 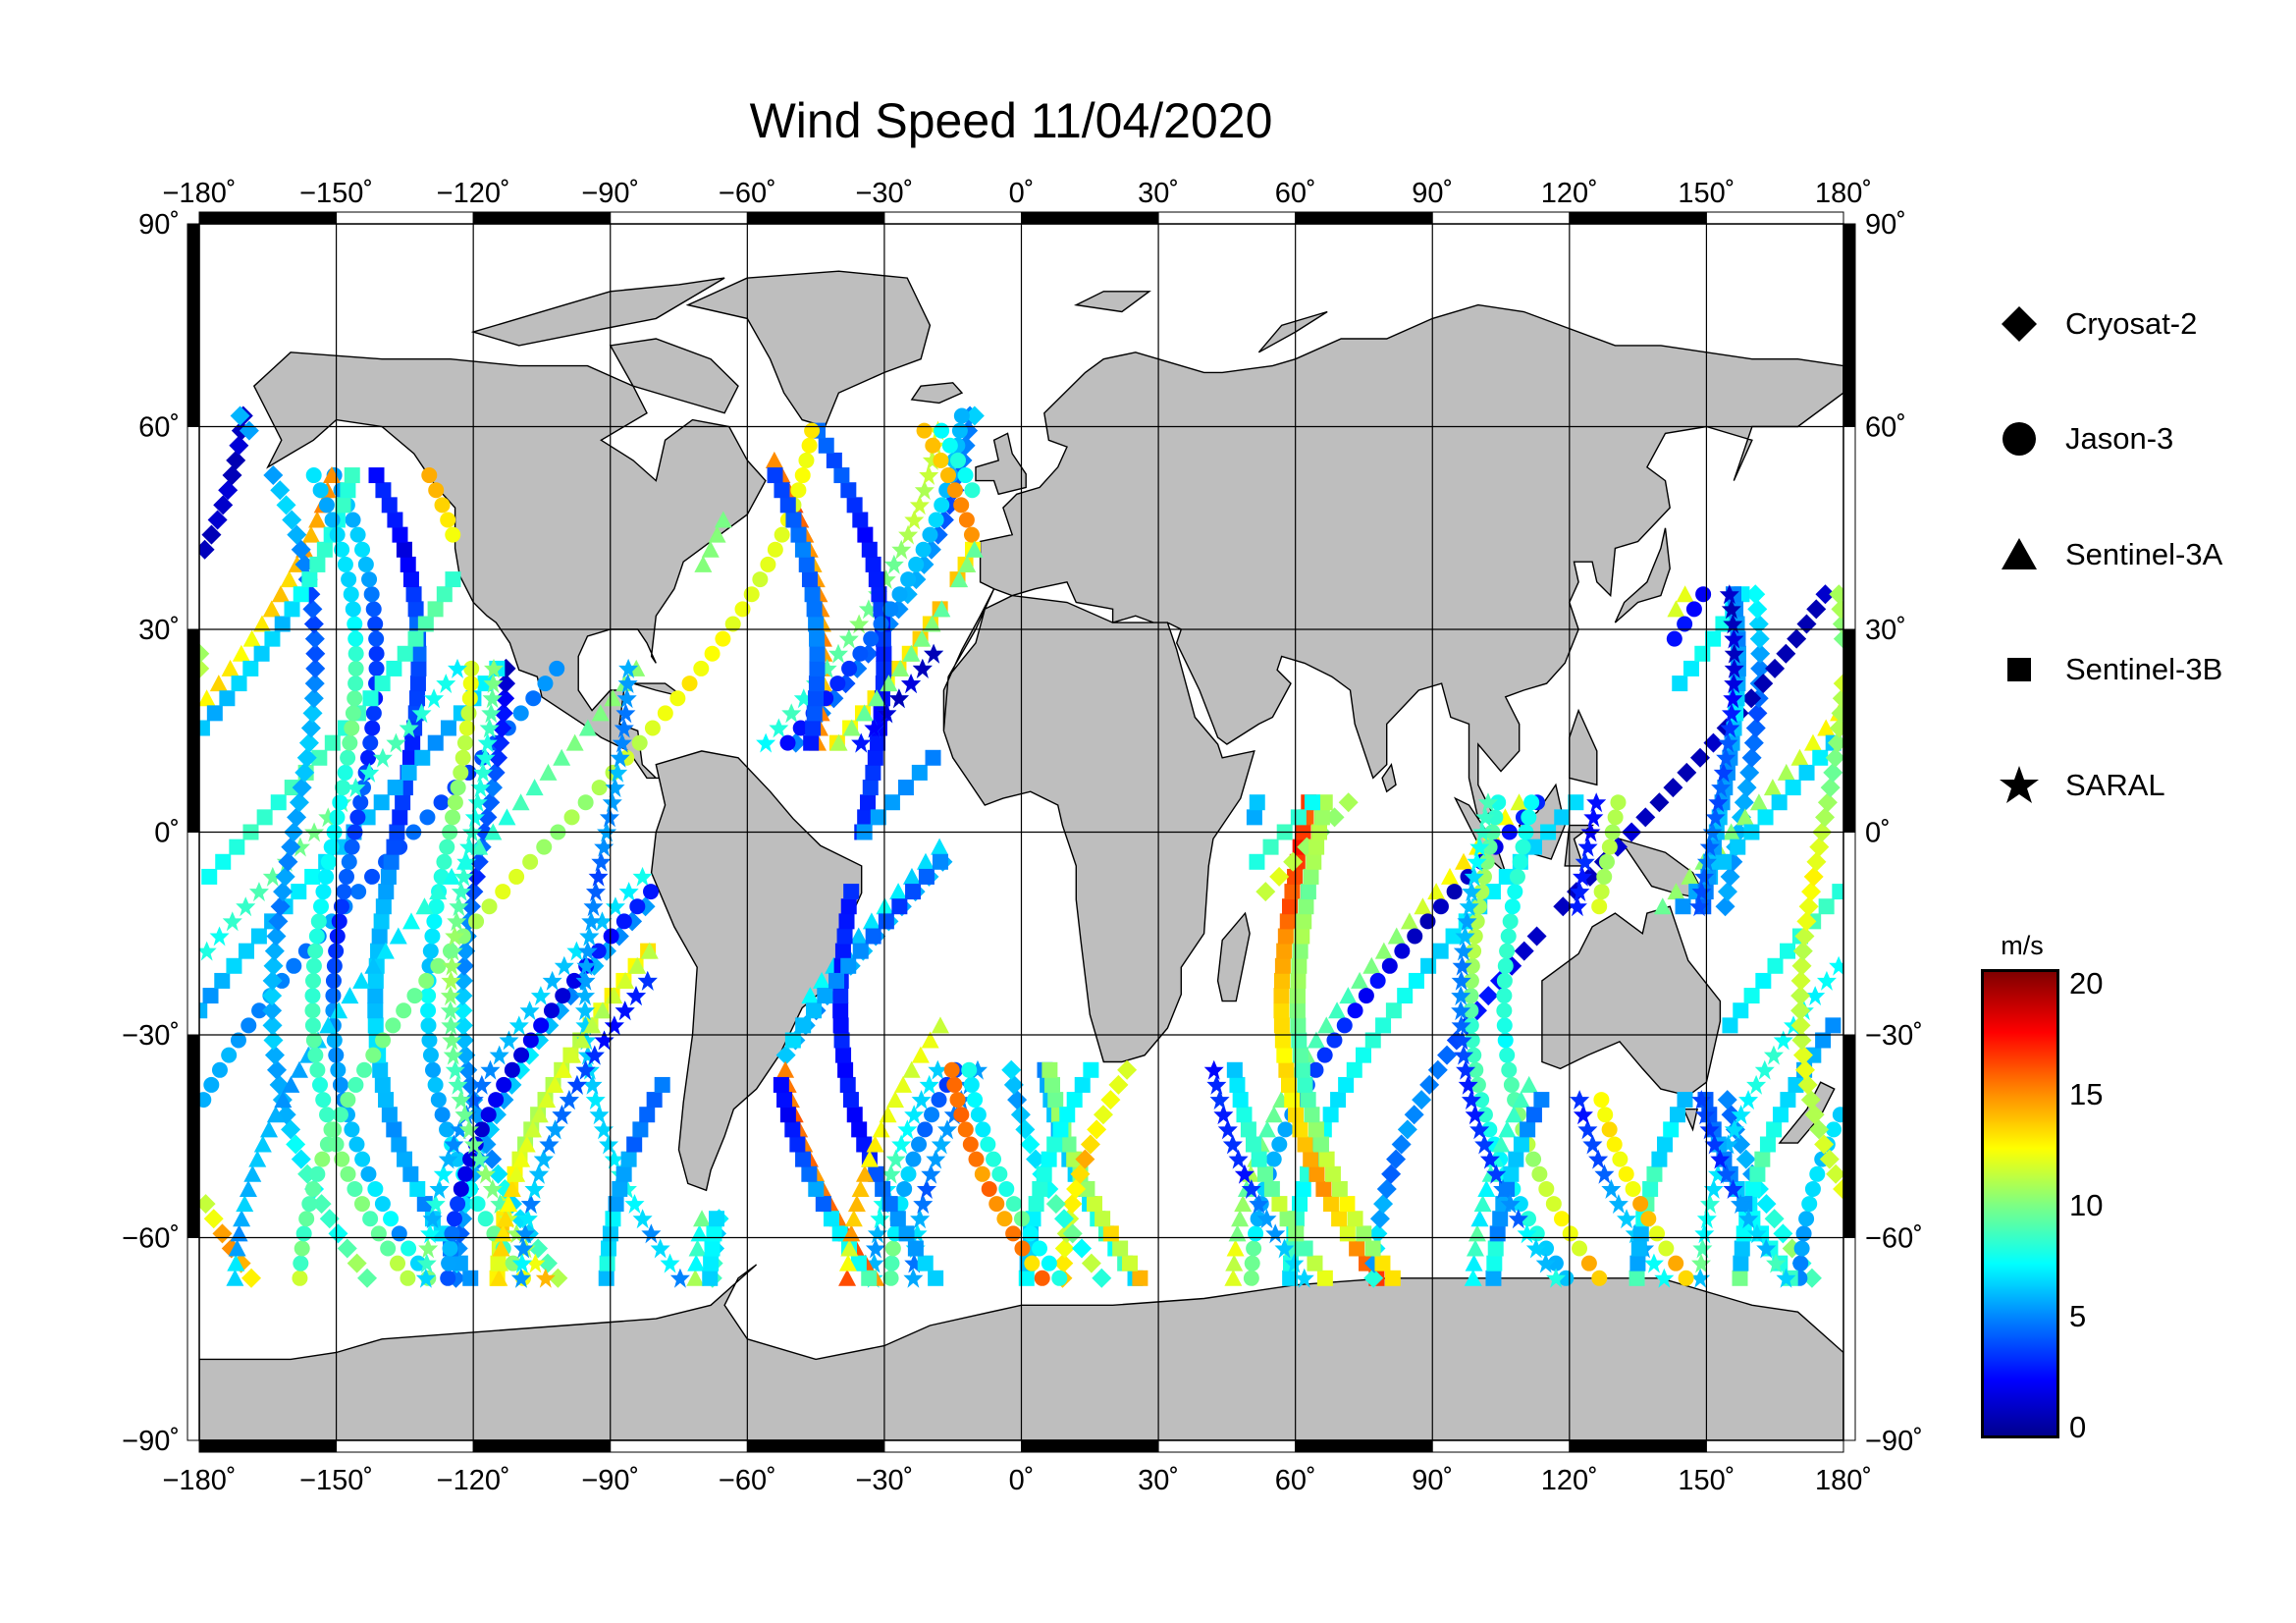 What do you see at coordinates (1158, 194) in the screenshot?
I see `longitude-tick-label: 30˚` at bounding box center [1158, 194].